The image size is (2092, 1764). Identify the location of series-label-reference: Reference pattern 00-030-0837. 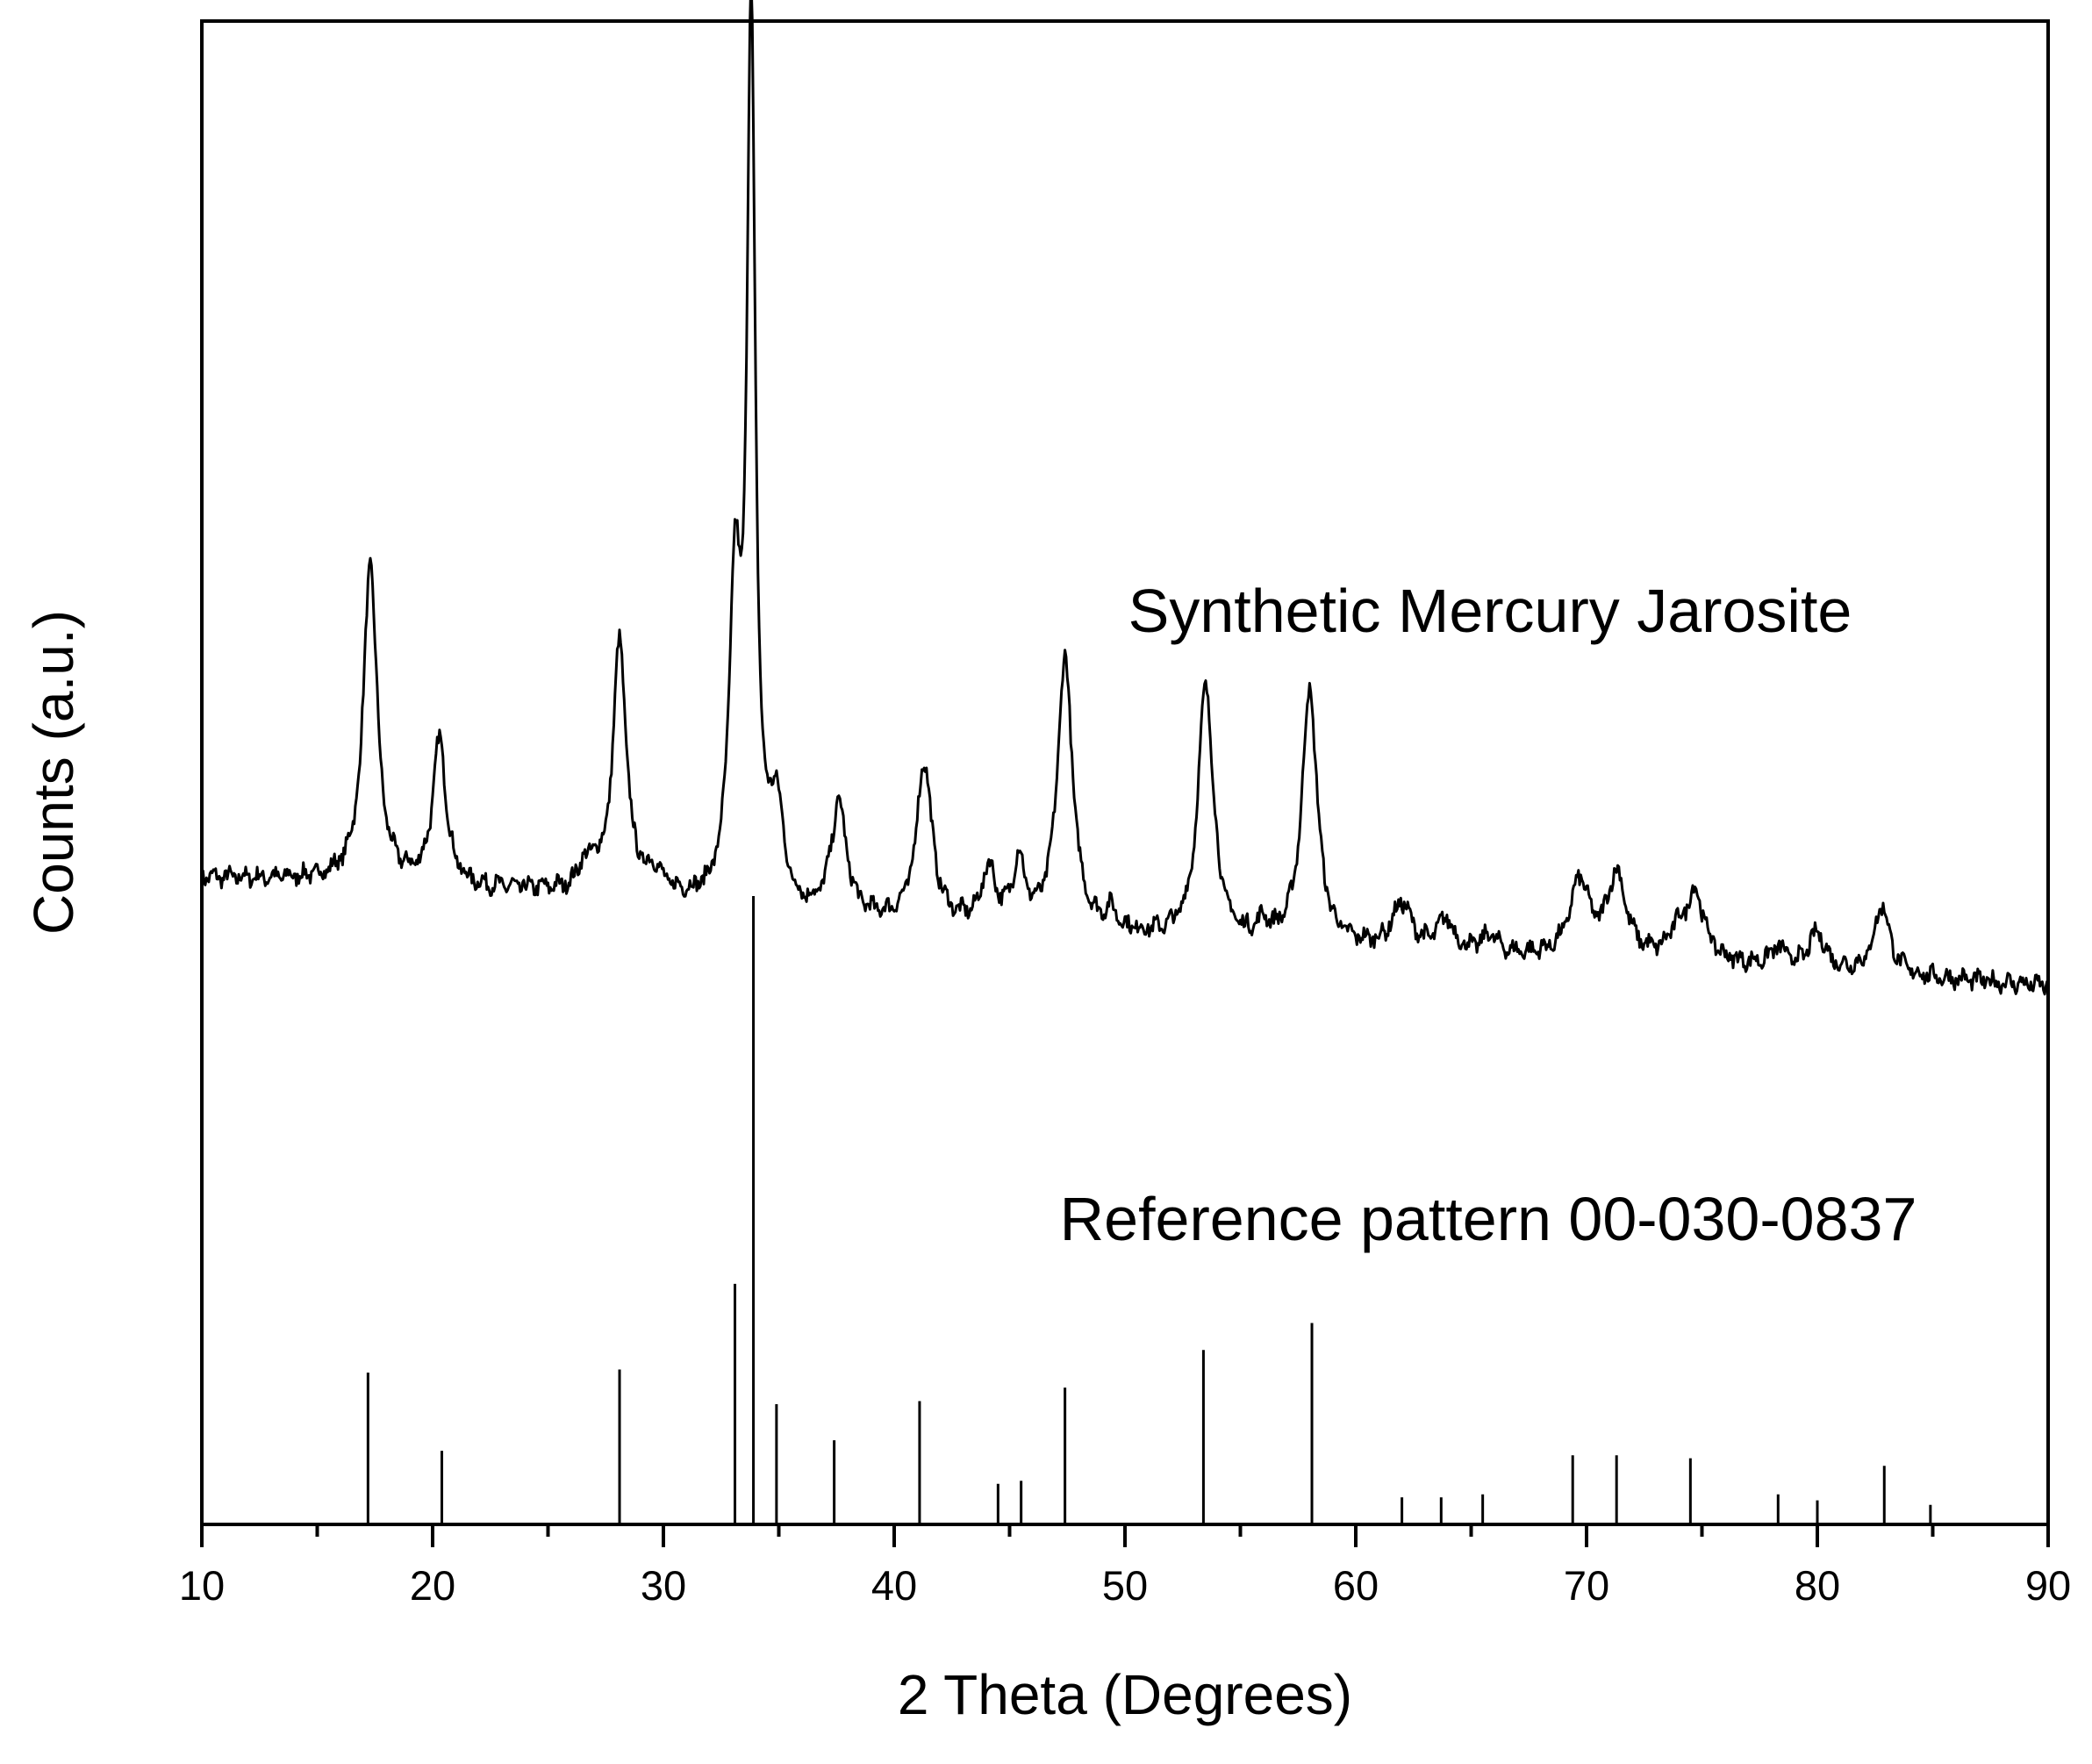
(1489, 1219).